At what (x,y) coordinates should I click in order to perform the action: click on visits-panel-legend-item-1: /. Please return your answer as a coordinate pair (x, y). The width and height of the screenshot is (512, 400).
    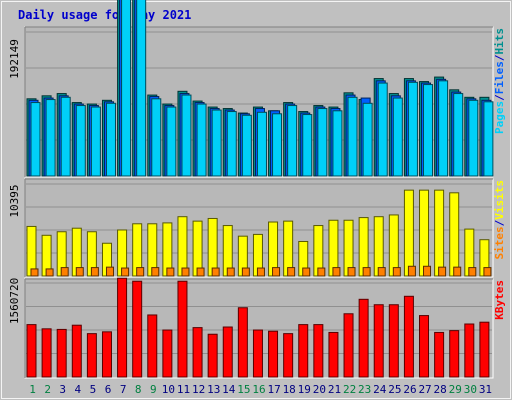
    Looking at the image, I should click on (499, 222).